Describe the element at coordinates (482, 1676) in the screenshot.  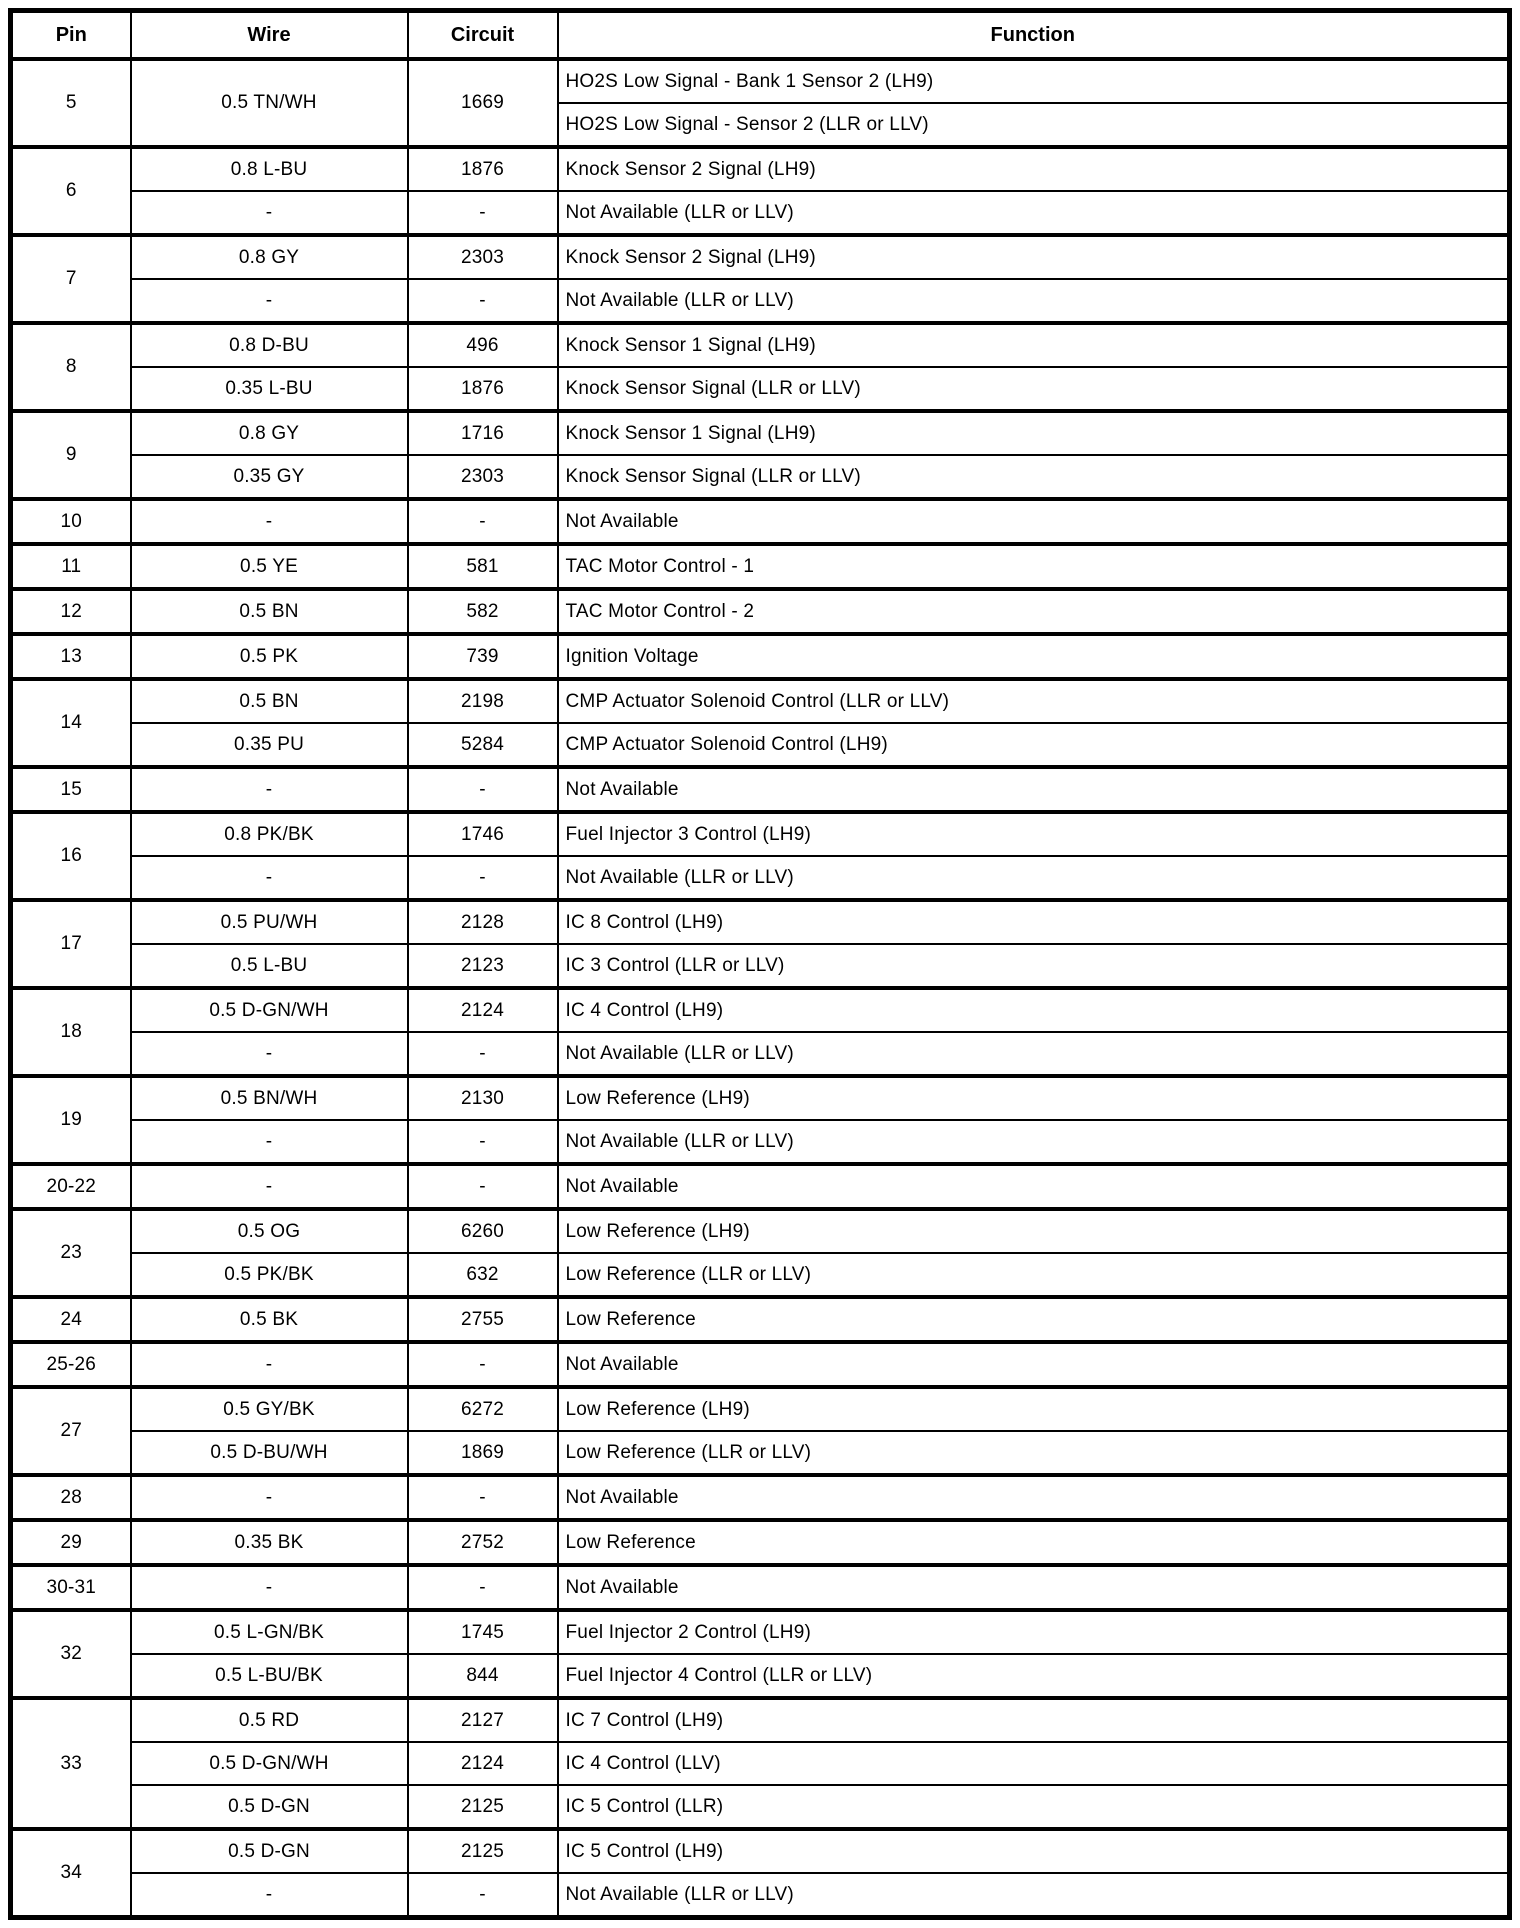
I see `circuit-cell: 844` at that location.